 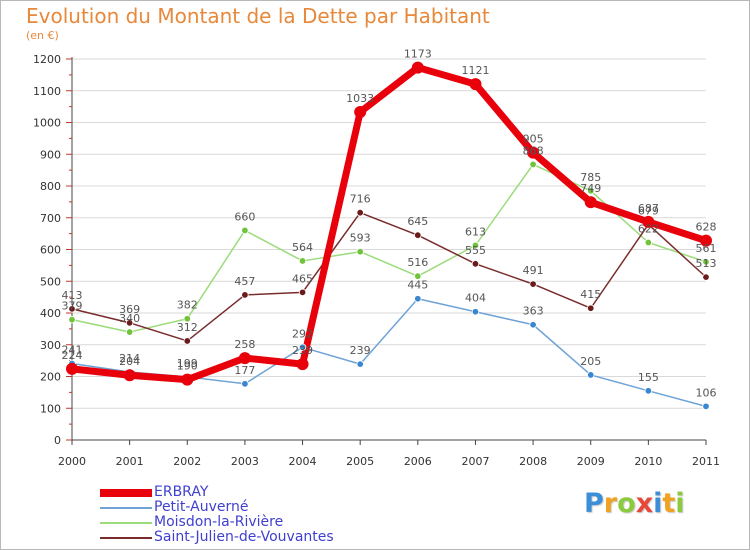 I want to click on logo-letter: P, so click(x=594, y=503).